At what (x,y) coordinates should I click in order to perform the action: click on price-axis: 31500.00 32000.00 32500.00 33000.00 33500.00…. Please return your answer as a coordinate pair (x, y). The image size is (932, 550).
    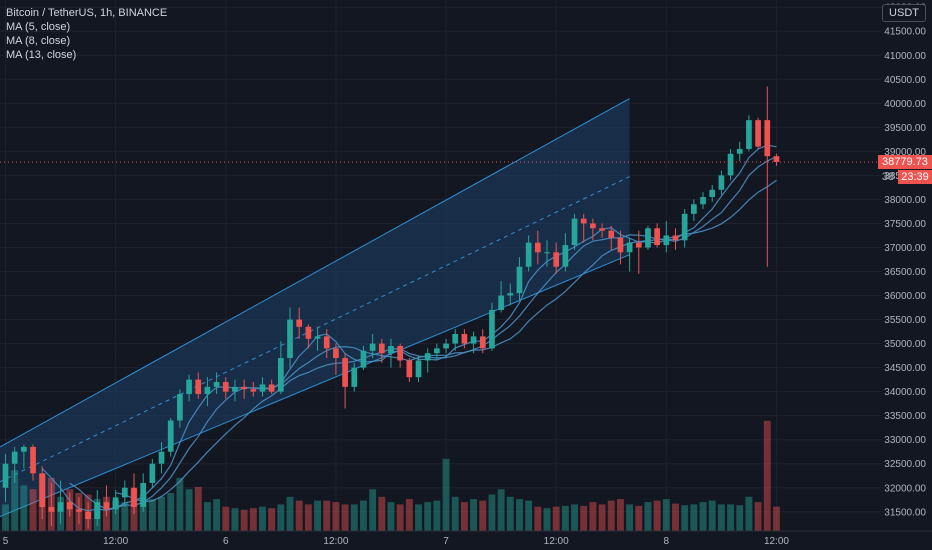
    Looking at the image, I should click on (905, 261).